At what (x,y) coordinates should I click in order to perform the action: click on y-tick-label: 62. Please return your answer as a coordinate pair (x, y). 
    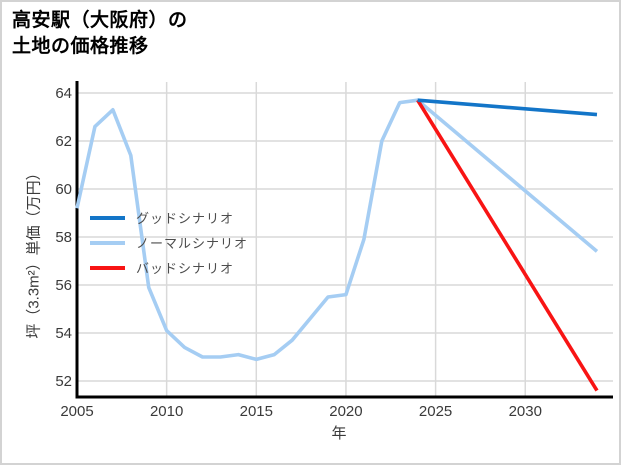
    Looking at the image, I should click on (63, 141).